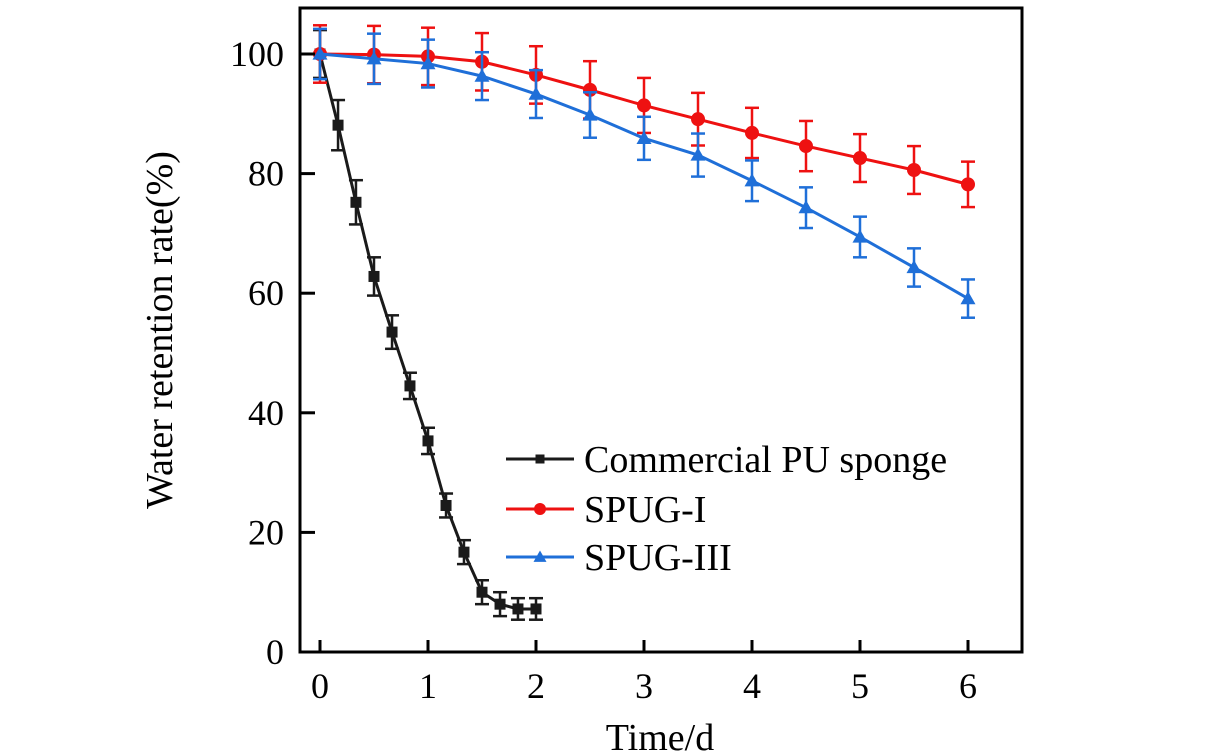 The image size is (1226, 756). Describe the element at coordinates (644, 686) in the screenshot. I see `x-tick-label: 3` at that location.